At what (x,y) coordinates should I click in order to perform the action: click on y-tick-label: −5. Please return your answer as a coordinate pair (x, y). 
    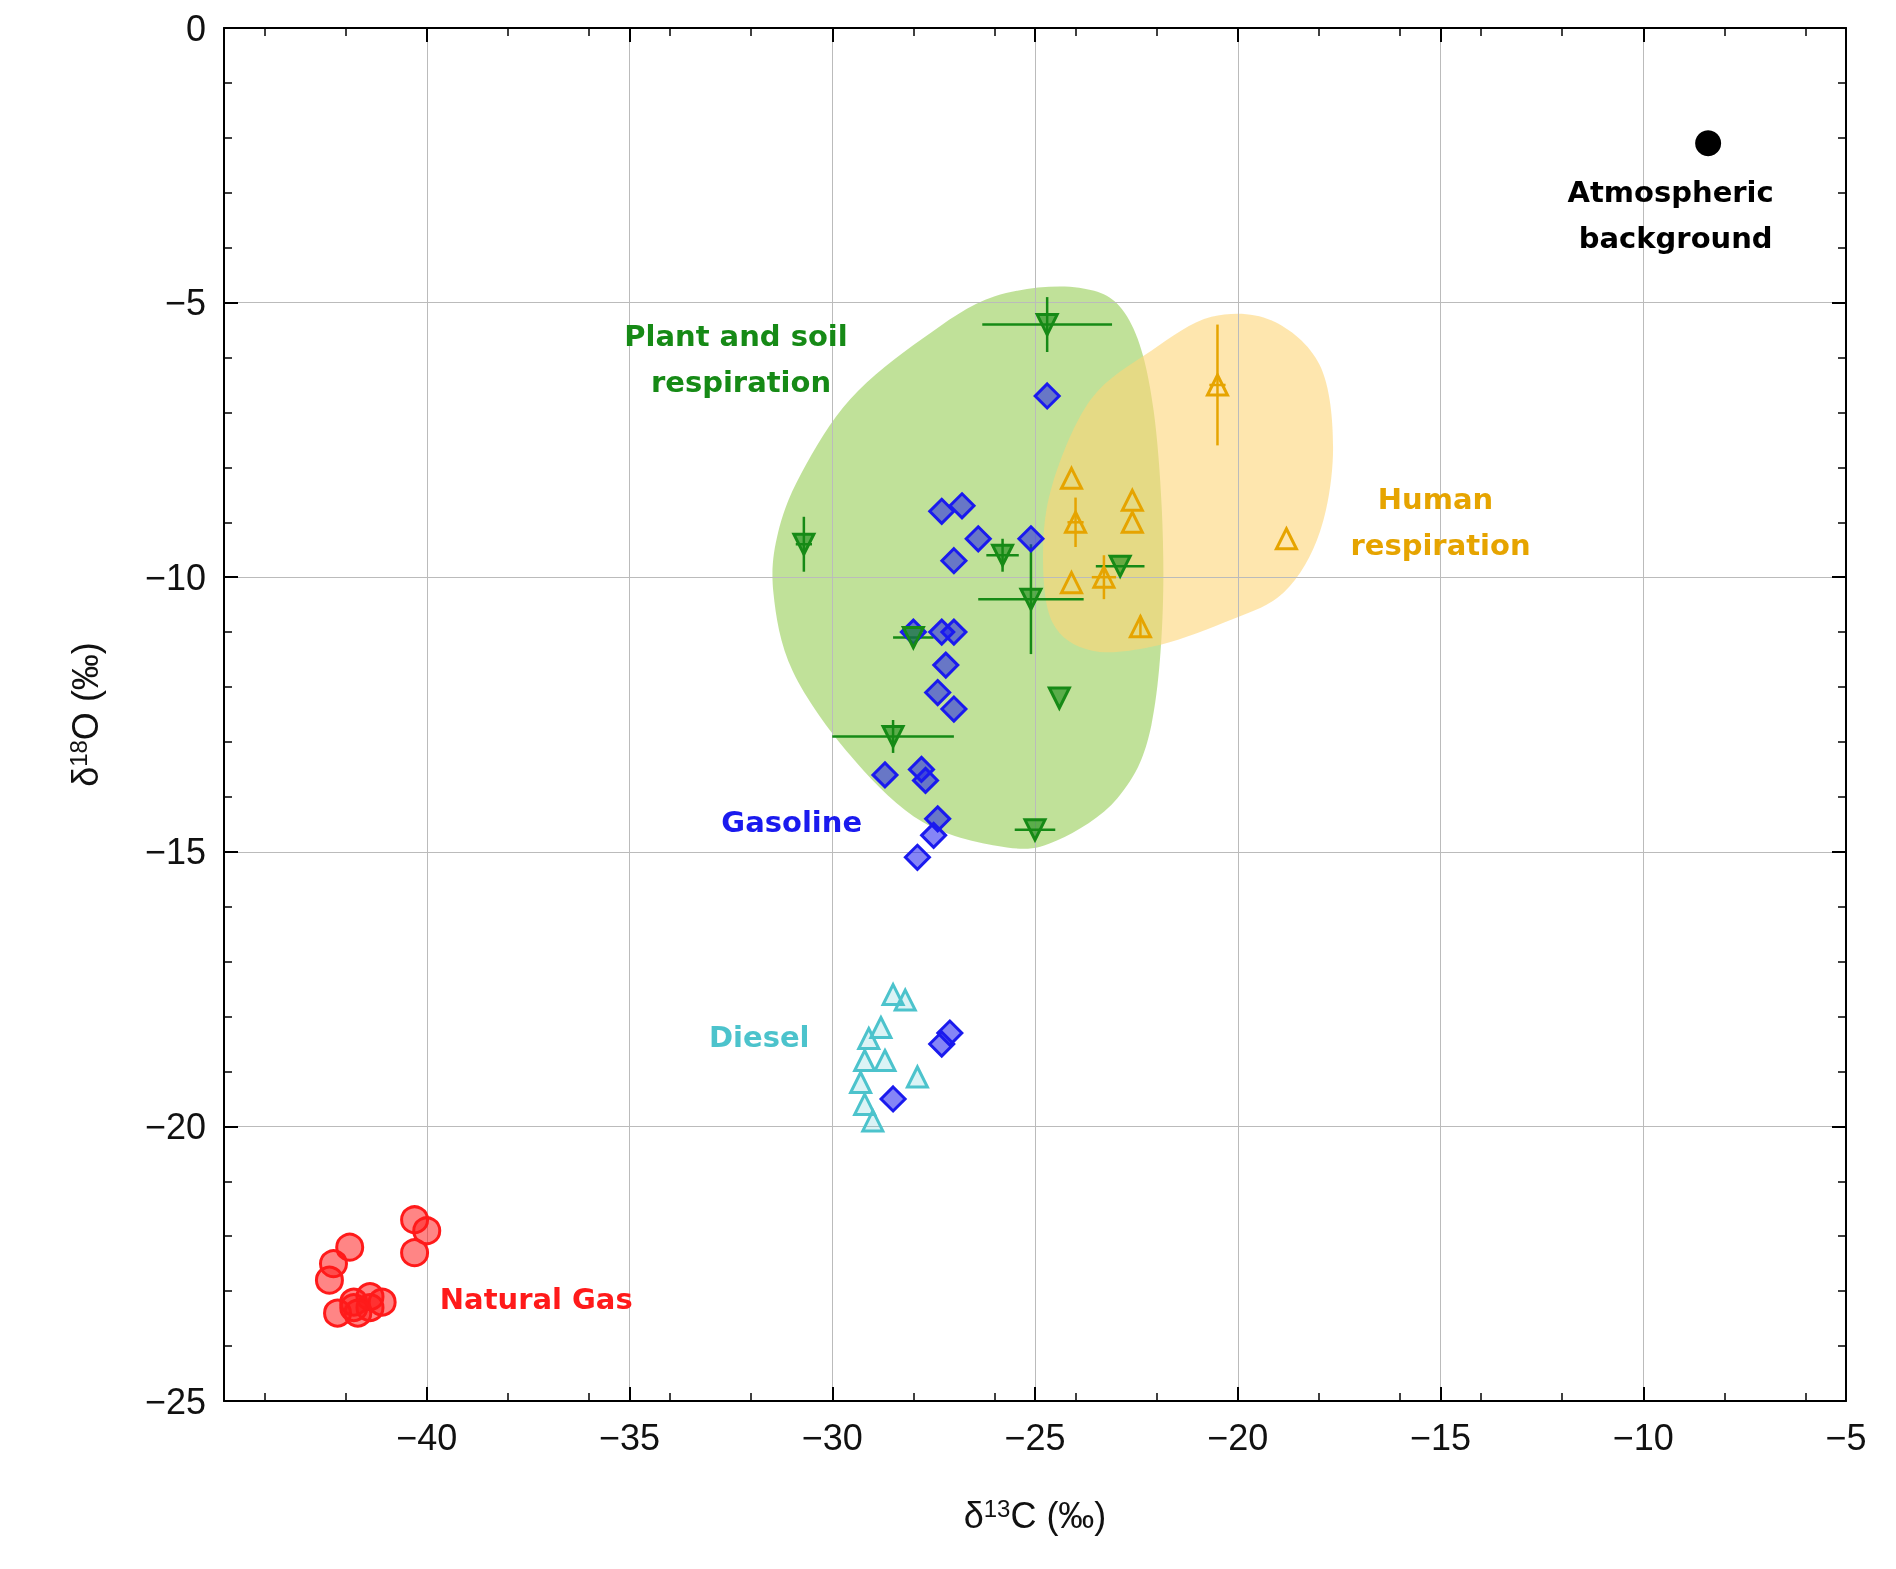
    Looking at the image, I should click on (185, 303).